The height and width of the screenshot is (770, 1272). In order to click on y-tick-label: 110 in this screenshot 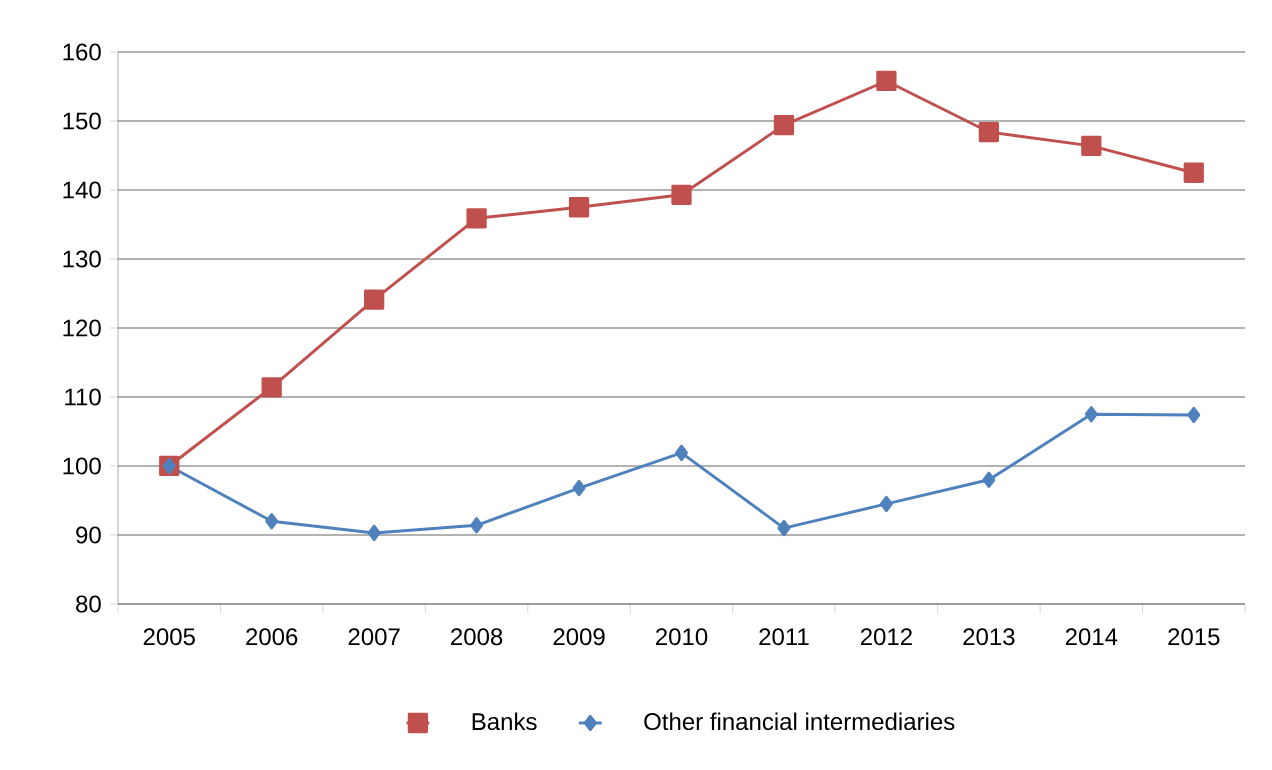, I will do `click(83, 397)`.